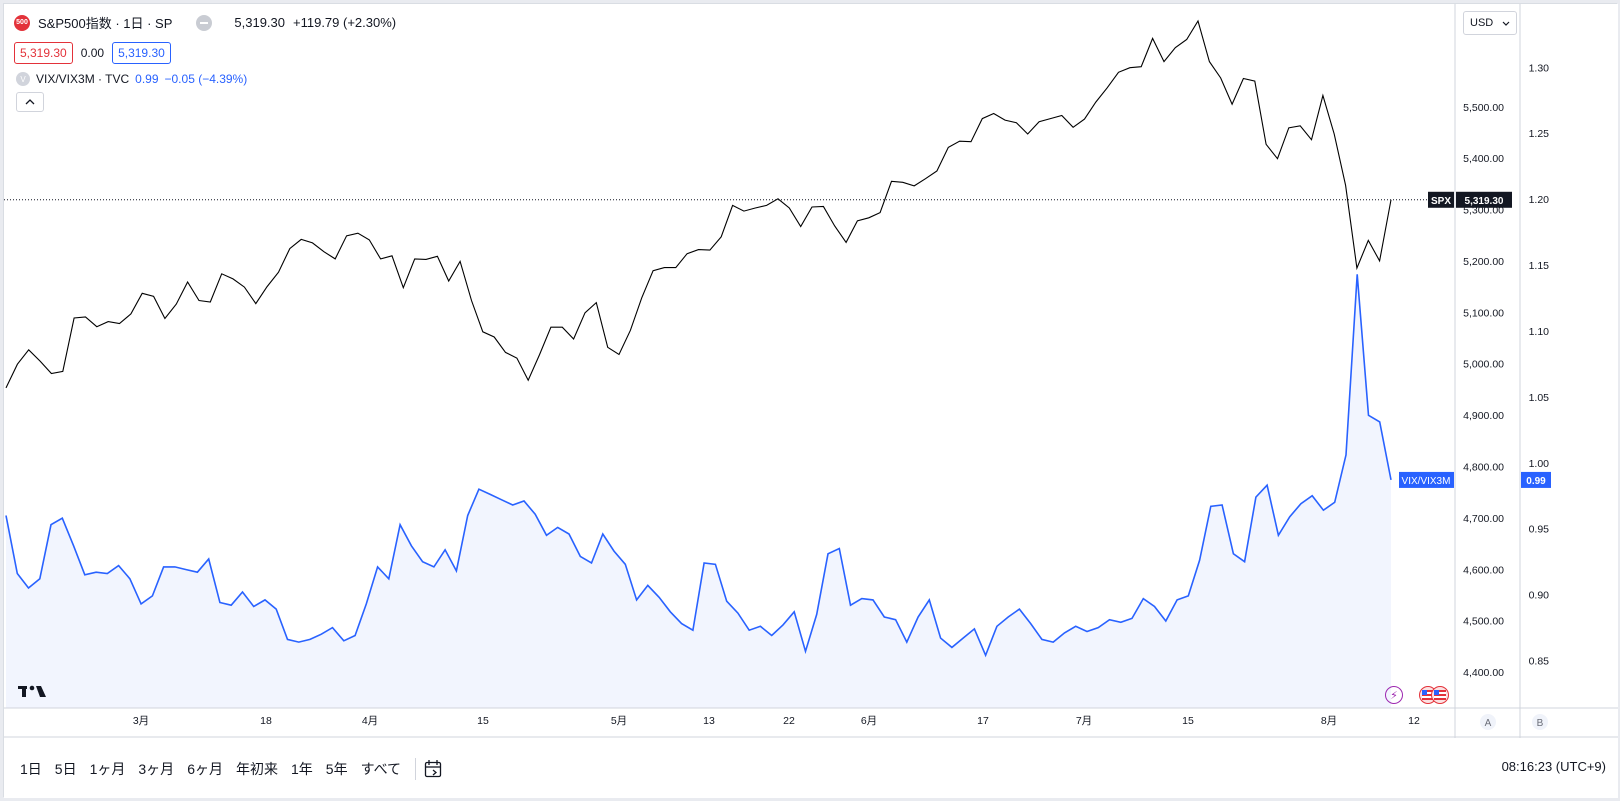  What do you see at coordinates (1539, 662) in the screenshot?
I see `right-axis-tick: 0.85` at bounding box center [1539, 662].